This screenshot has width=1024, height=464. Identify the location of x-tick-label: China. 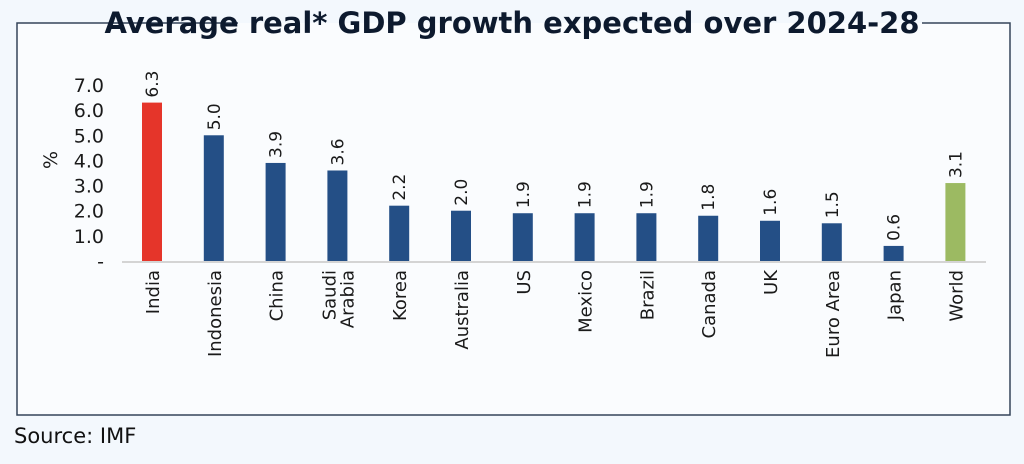
(277, 295).